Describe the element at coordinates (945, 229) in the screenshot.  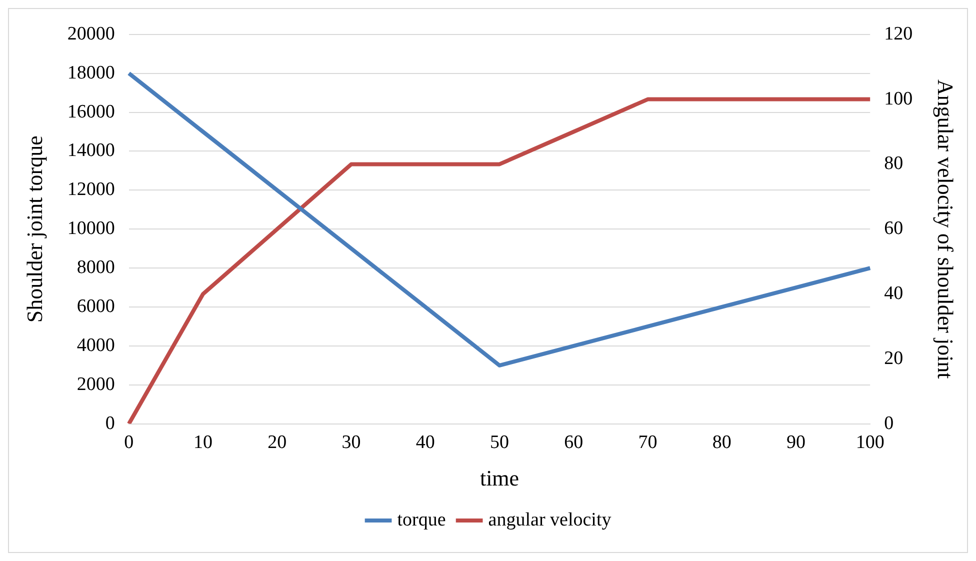
I see `y2-axis-title: Angular velocity of shoulder joint` at that location.